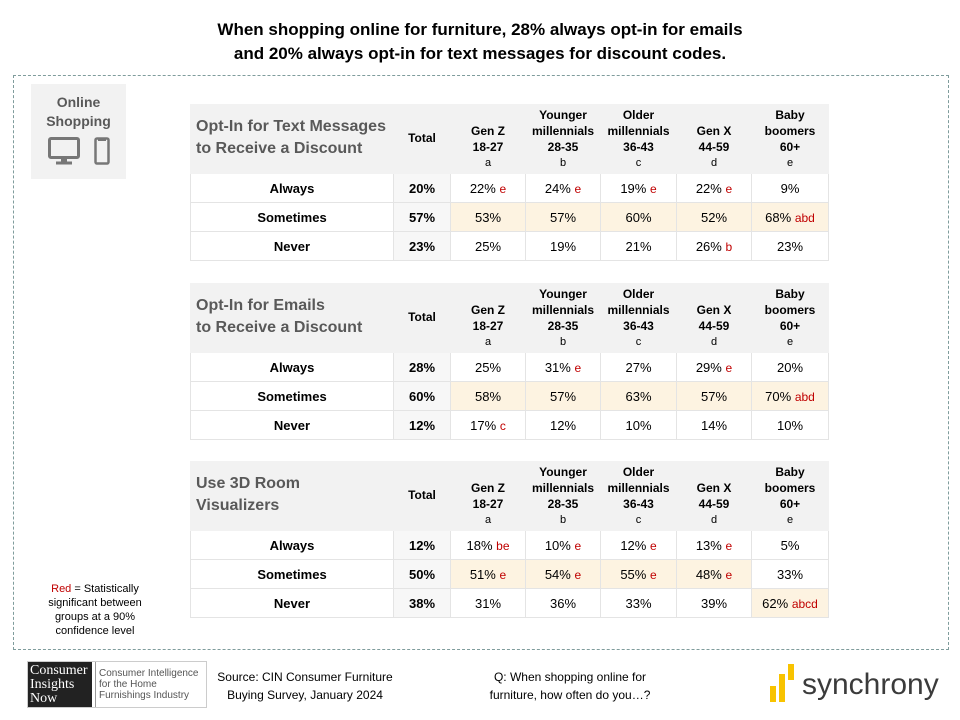 Image resolution: width=960 pixels, height=720 pixels. What do you see at coordinates (714, 246) in the screenshot?
I see `value-cell: 26% b` at bounding box center [714, 246].